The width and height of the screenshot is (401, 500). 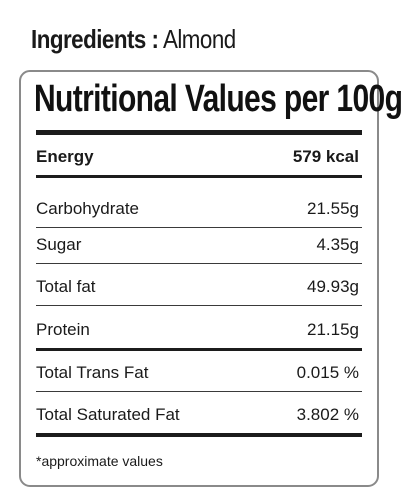 I want to click on energy-label: Energy, so click(x=65, y=156).